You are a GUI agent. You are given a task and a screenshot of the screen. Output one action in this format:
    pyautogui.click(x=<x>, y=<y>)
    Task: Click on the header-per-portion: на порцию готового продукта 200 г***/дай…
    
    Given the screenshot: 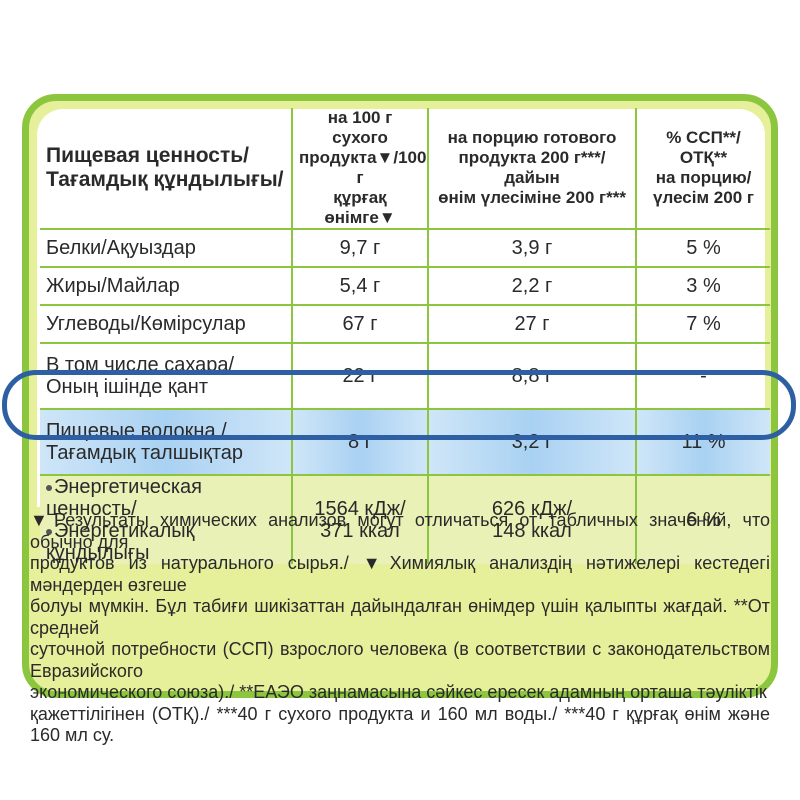 What is the action you would take?
    pyautogui.click(x=532, y=169)
    